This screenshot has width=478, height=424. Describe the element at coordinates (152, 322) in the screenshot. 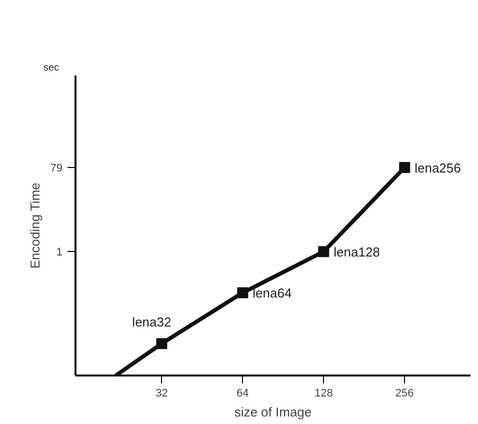

I see `annotation: lena32` at that location.